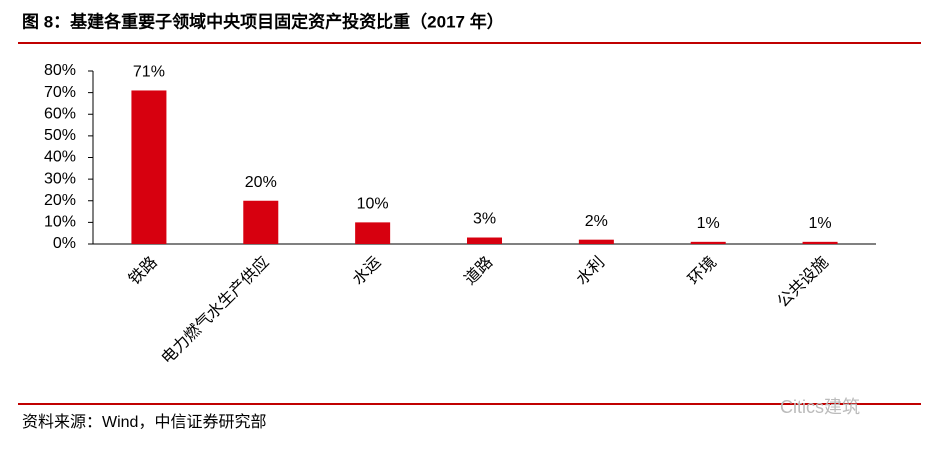 This screenshot has width=939, height=449. Describe the element at coordinates (373, 204) in the screenshot. I see `data-label: 10%` at that location.